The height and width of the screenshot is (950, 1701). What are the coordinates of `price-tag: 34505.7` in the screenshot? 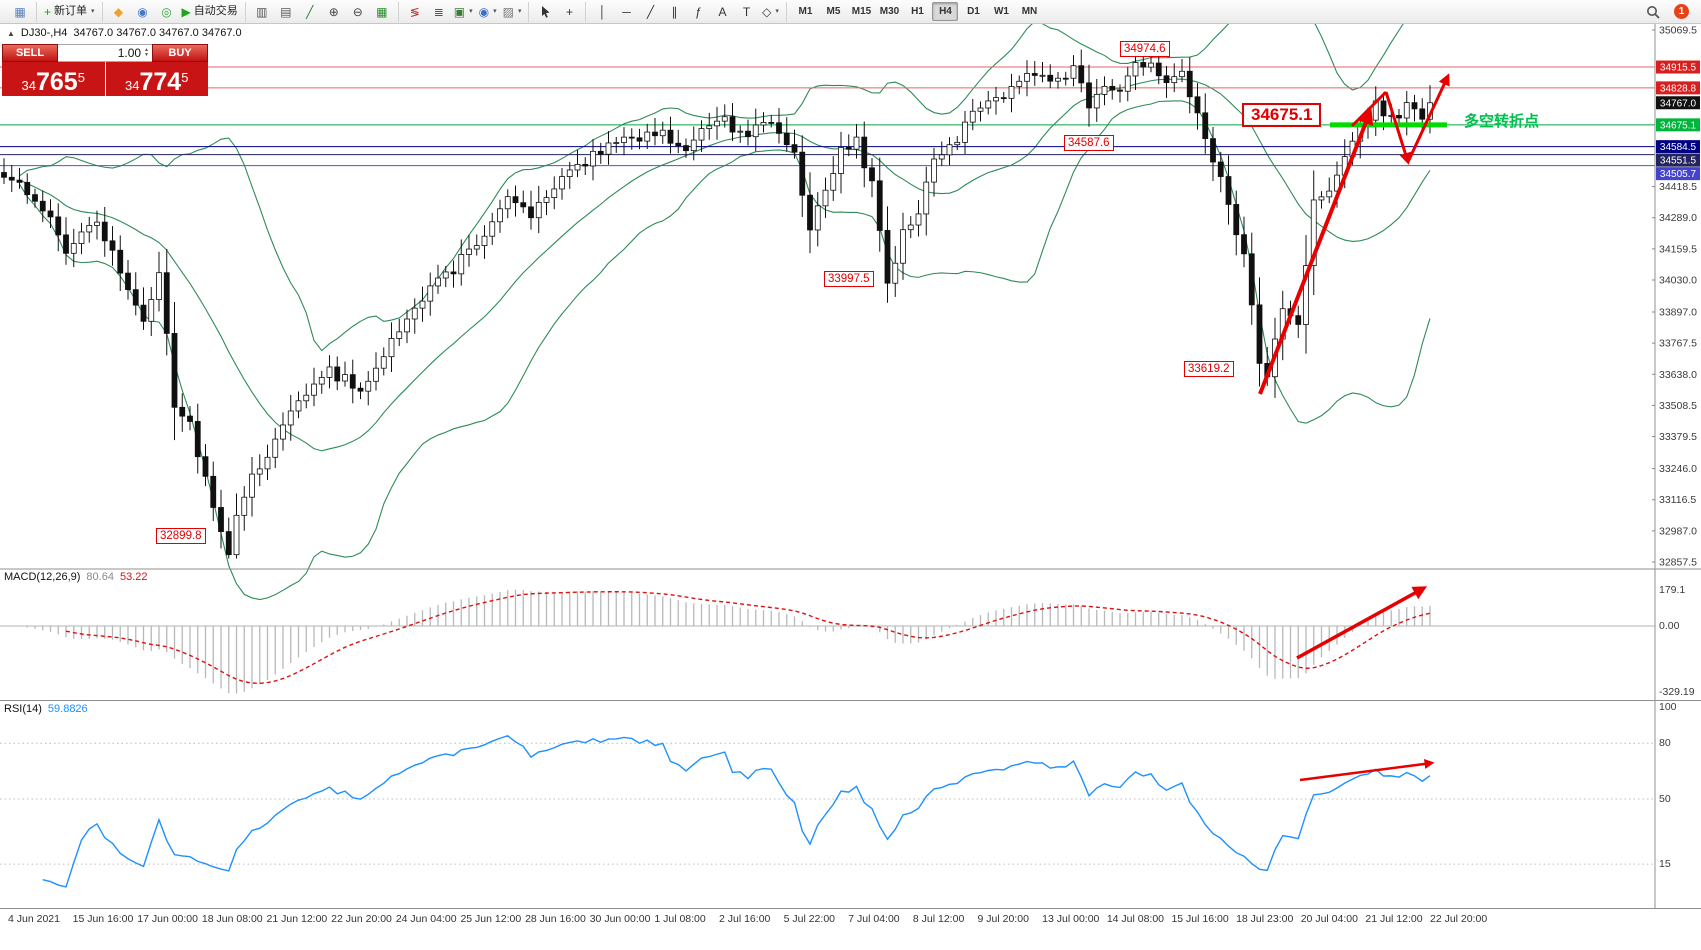 It's located at (1678, 174).